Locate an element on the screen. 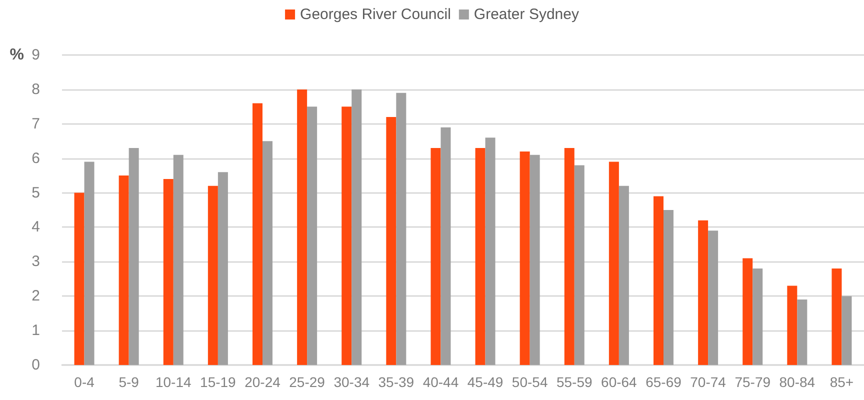 This screenshot has height=400, width=864. x-tick-label: 10-14 is located at coordinates (173, 382).